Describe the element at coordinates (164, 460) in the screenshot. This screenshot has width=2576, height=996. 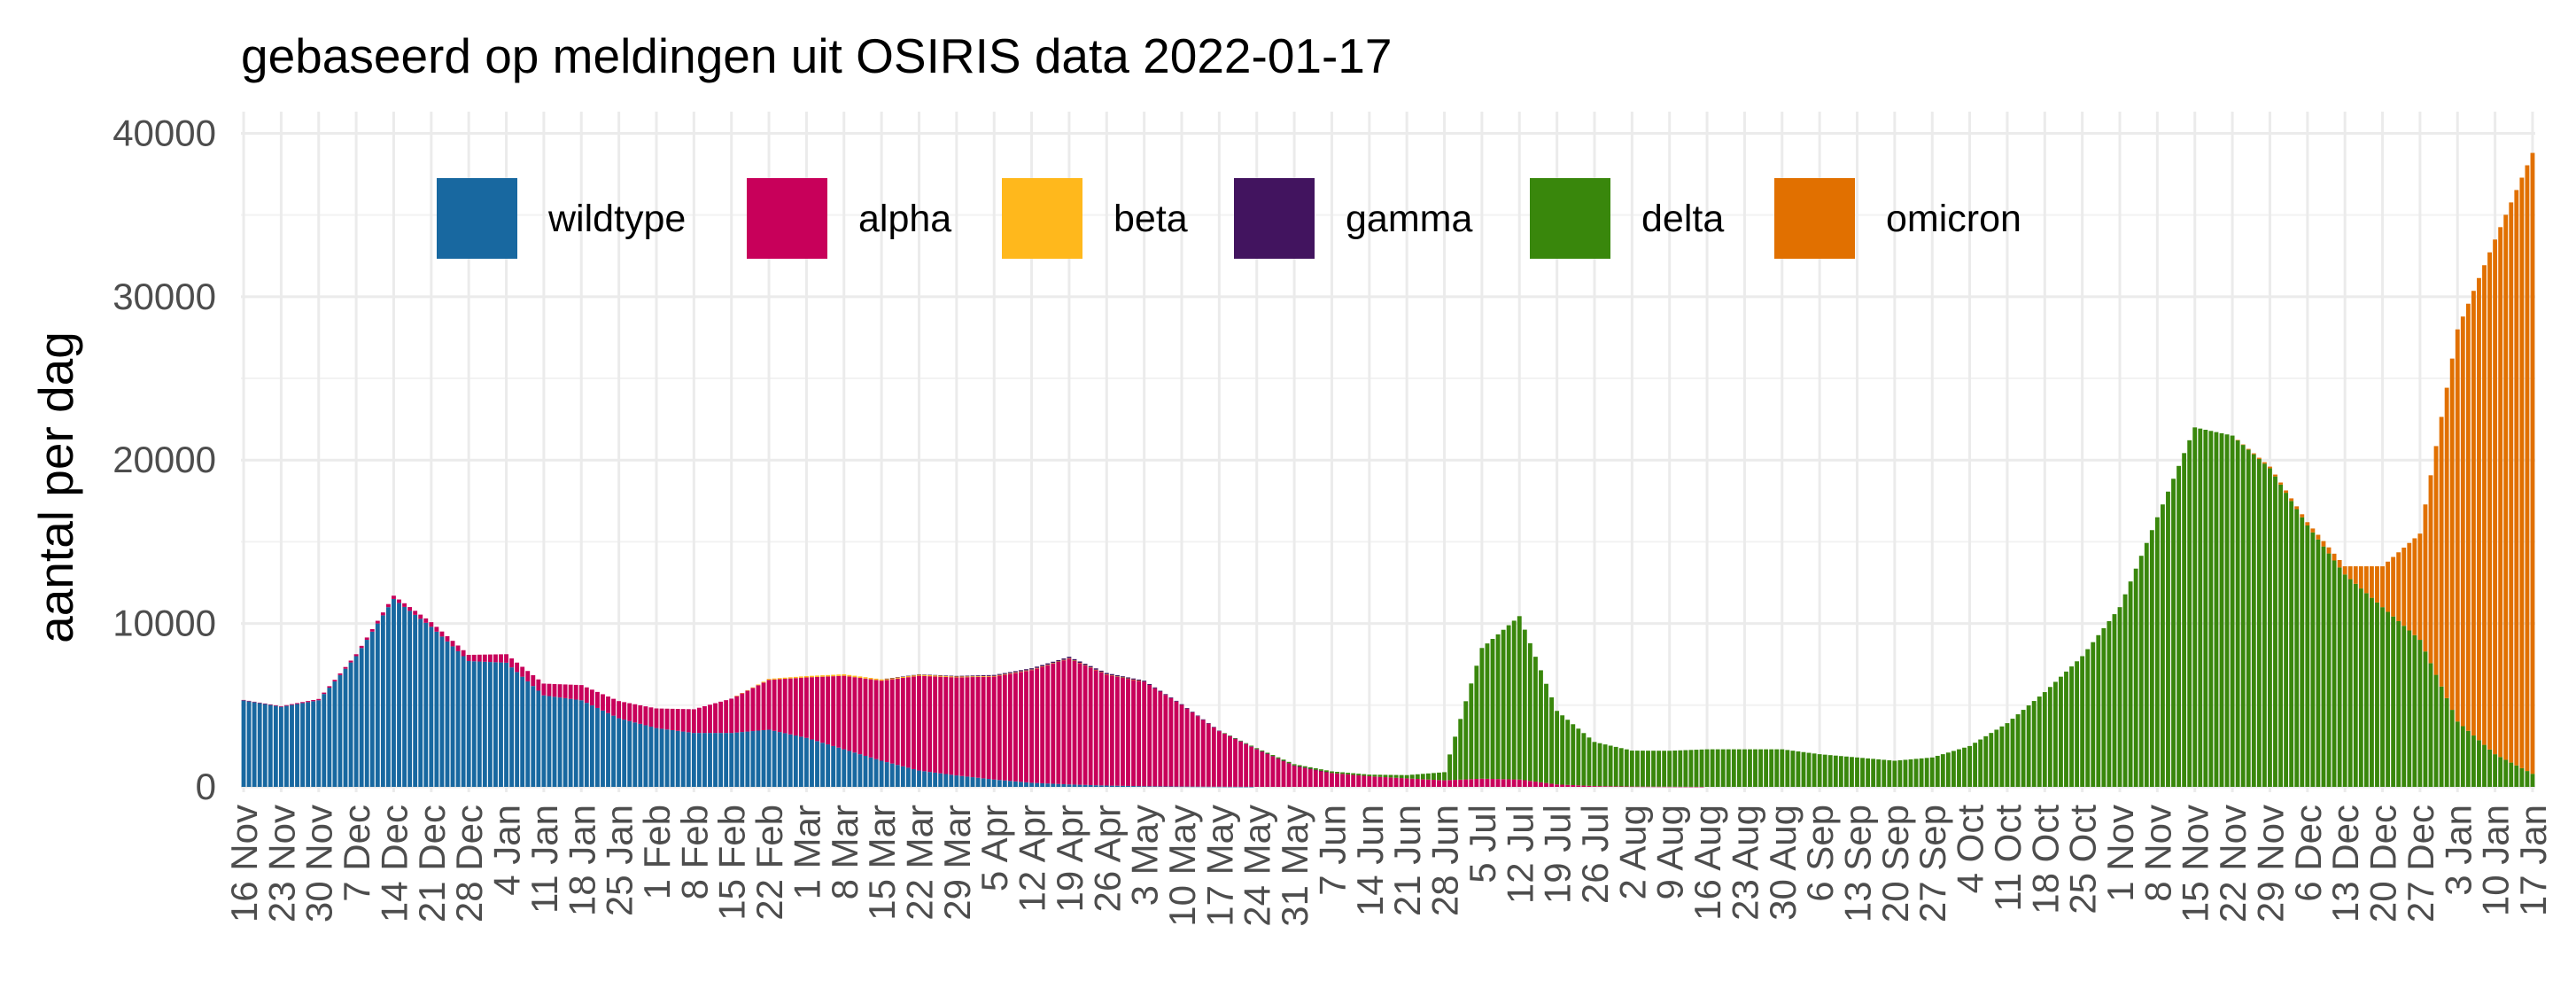
I see `y-tick-label: 20000` at that location.